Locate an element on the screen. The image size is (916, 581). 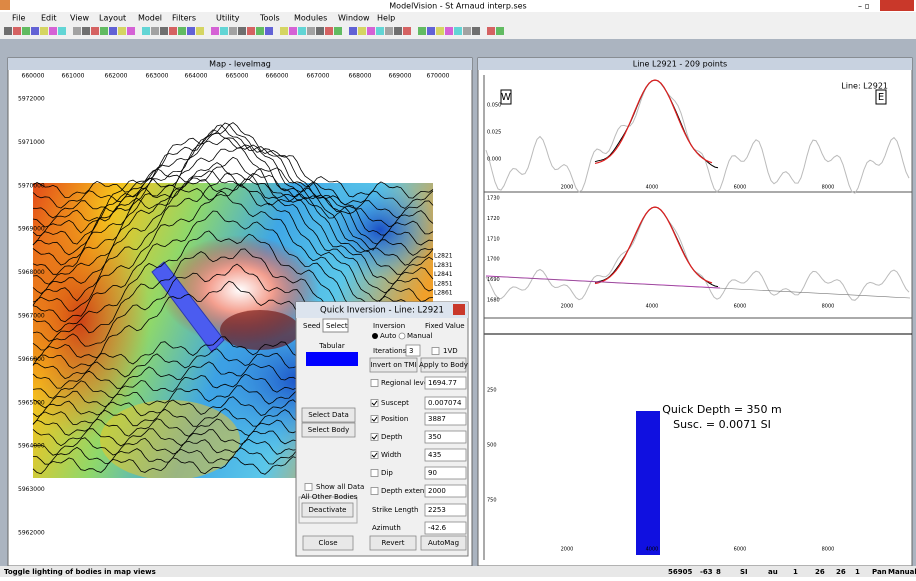
group-box is located at coordinates (328, 510).